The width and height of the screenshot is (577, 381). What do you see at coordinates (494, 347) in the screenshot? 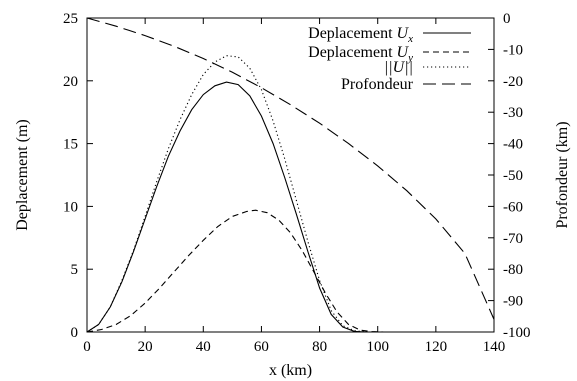
I see `x-tick-label: 140` at bounding box center [494, 347].